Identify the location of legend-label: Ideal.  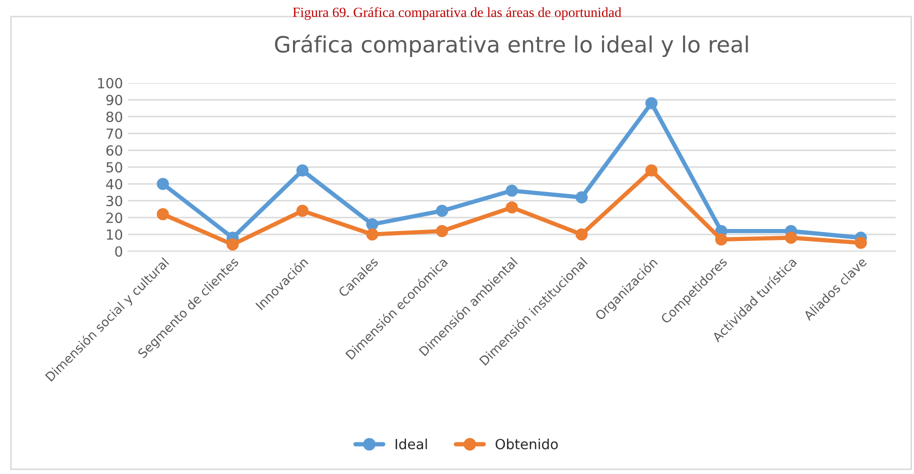
(411, 444).